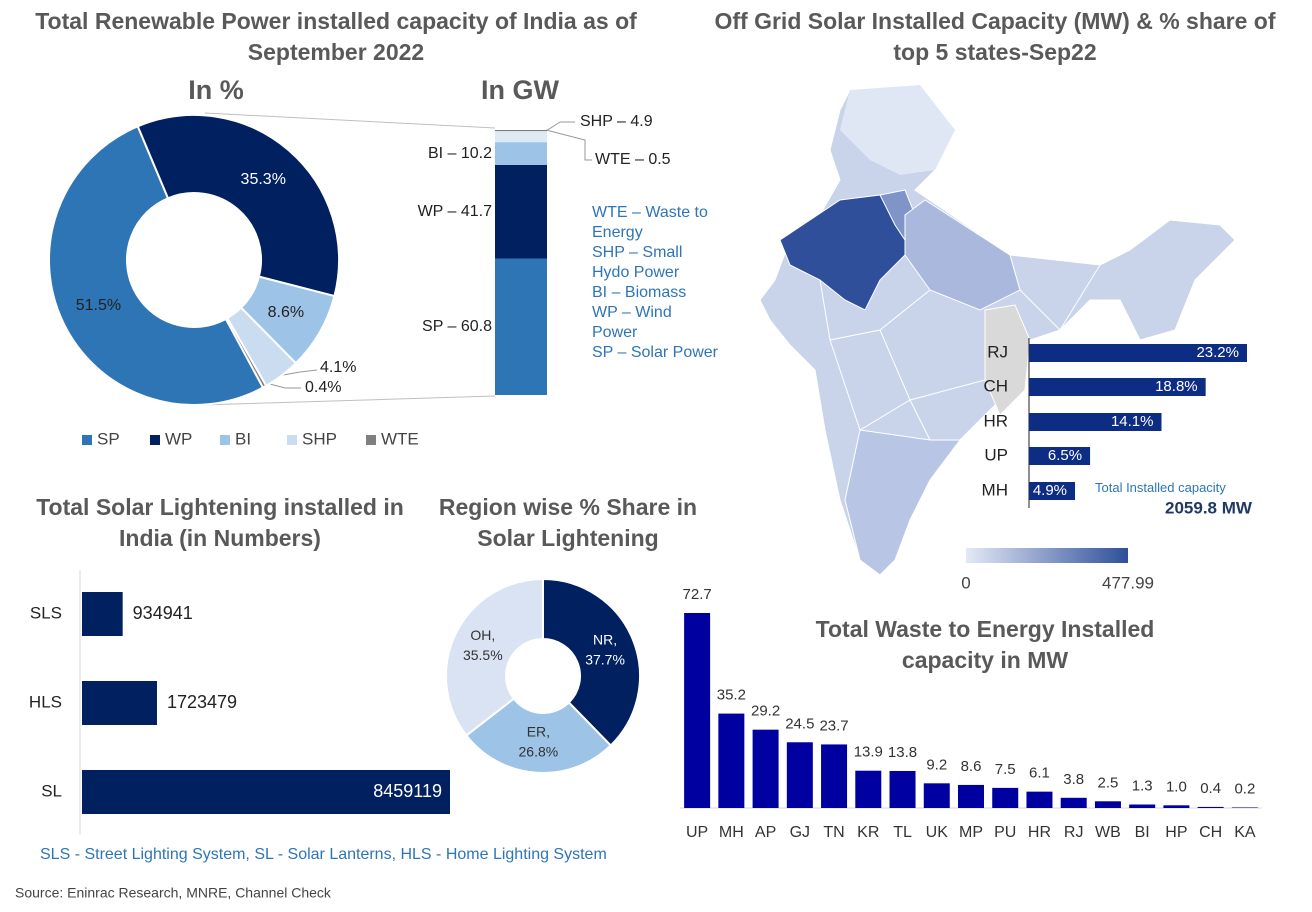 Image resolution: width=1312 pixels, height=912 pixels. I want to click on map-rajasthan, so click(842, 252).